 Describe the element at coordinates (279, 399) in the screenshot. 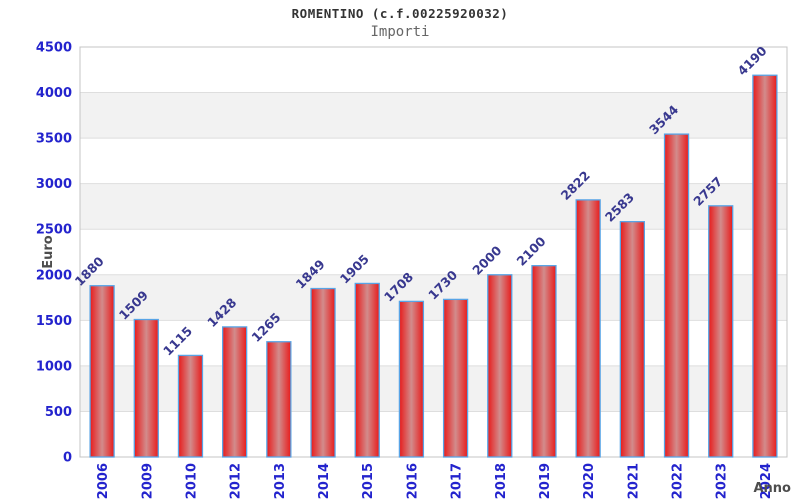

I see `bar-2013` at that location.